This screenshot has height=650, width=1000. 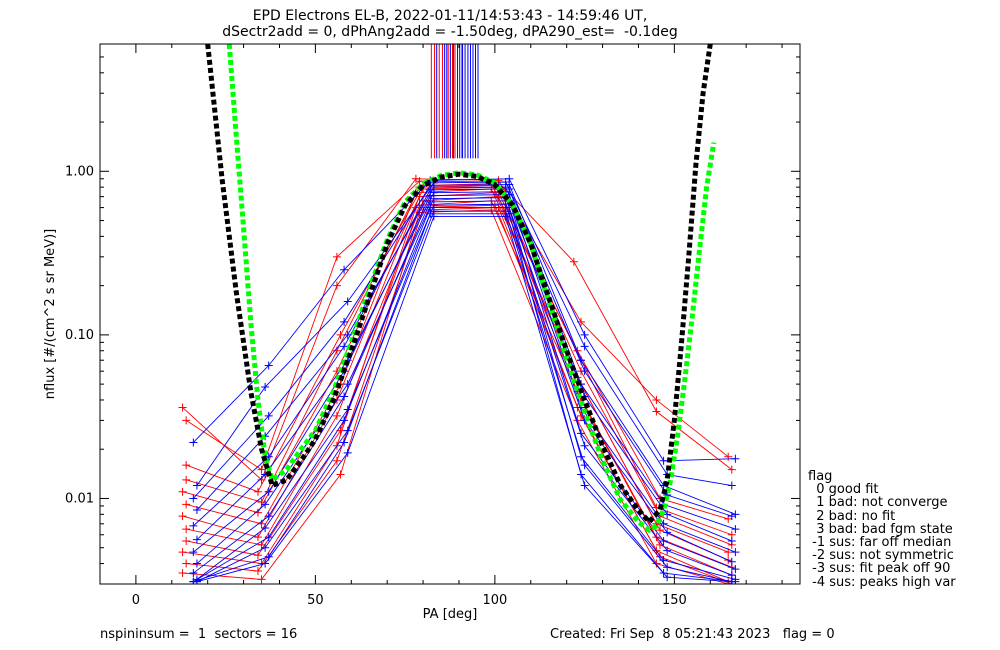 What do you see at coordinates (199, 634) in the screenshot?
I see `footer-sectors-info: nspininsum = 1 sectors = 16` at bounding box center [199, 634].